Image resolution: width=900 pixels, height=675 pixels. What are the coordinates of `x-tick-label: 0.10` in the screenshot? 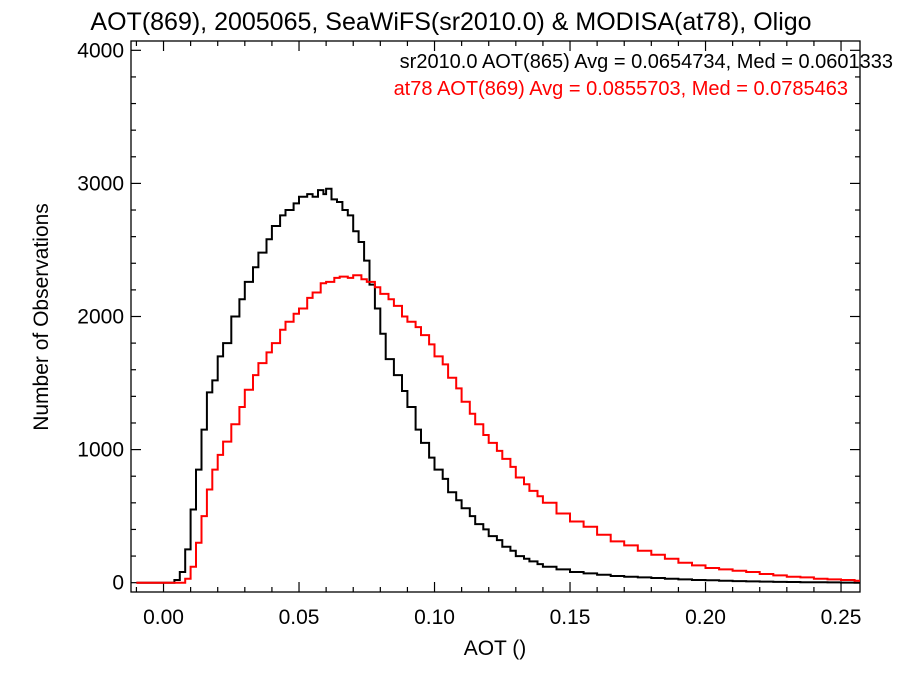 It's located at (434, 617).